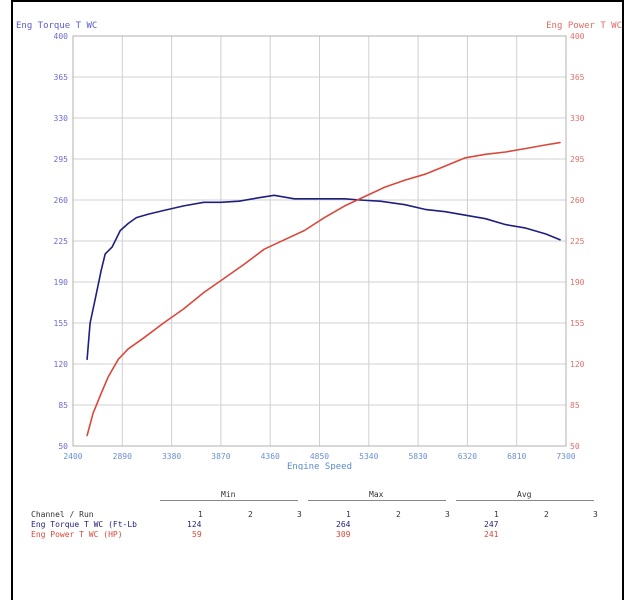 The height and width of the screenshot is (600, 638). What do you see at coordinates (61, 323) in the screenshot?
I see `left-tick-label: 155` at bounding box center [61, 323].